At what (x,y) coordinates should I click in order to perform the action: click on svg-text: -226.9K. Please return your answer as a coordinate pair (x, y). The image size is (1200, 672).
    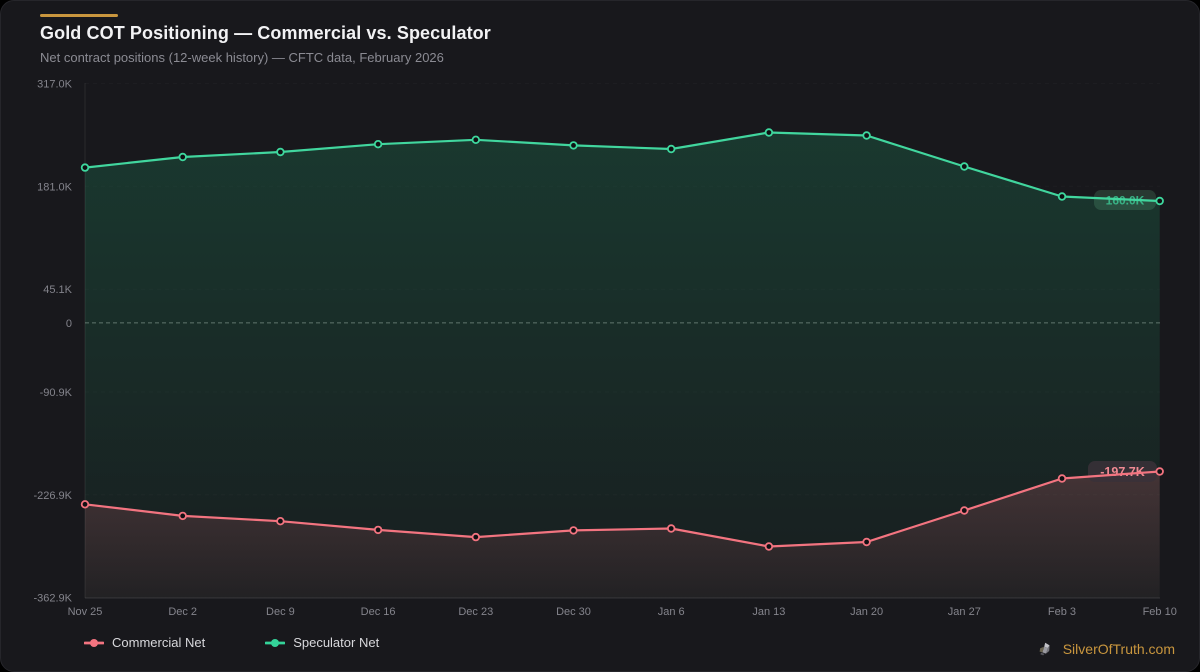
    Looking at the image, I should click on (52, 496).